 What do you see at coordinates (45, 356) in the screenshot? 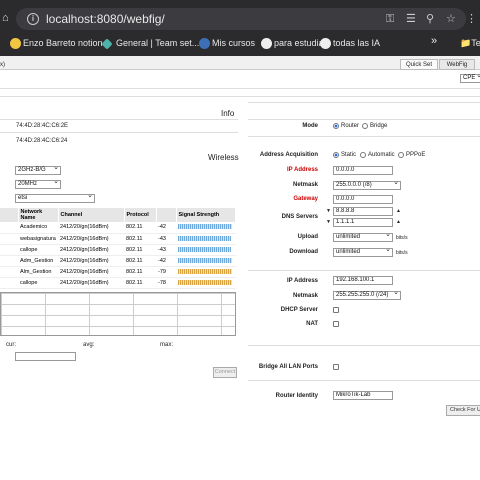
I see `password-input` at bounding box center [45, 356].